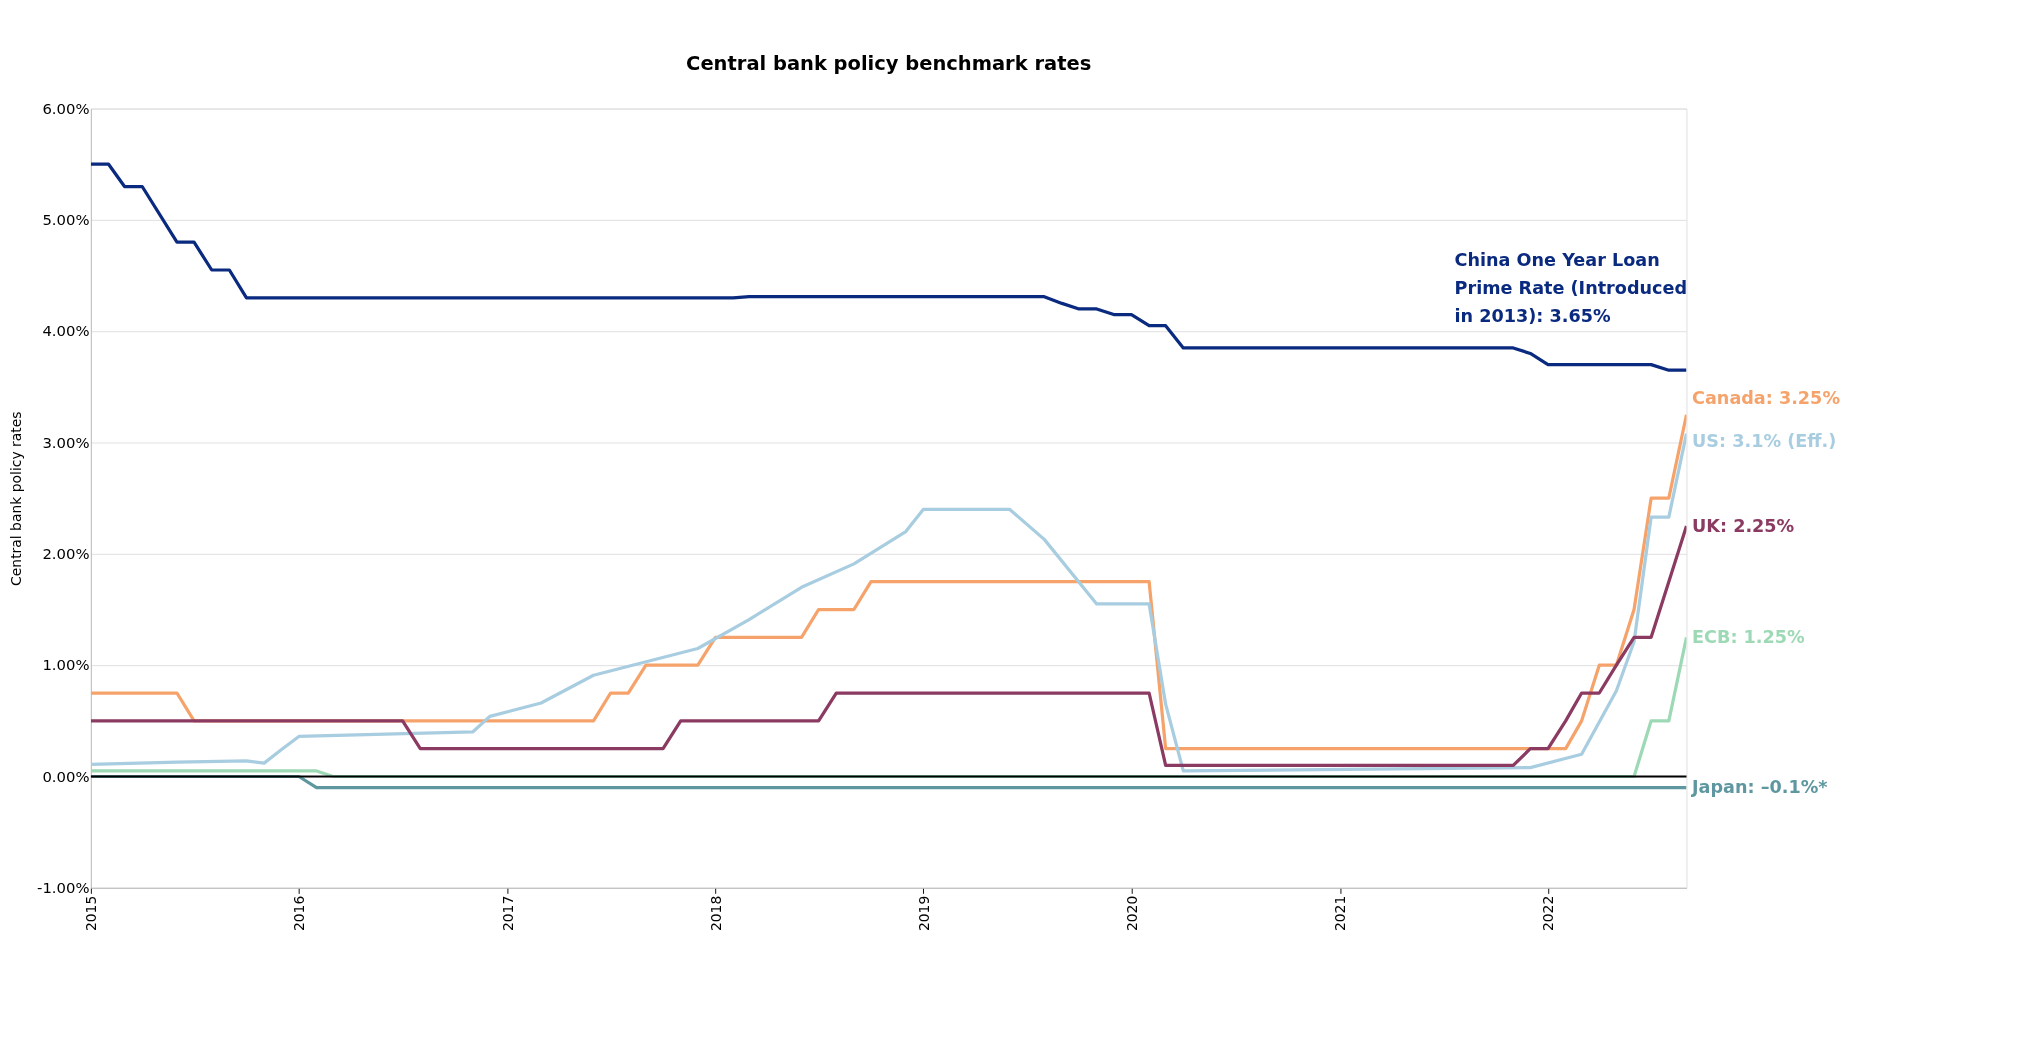 The width and height of the screenshot is (2026, 1037). I want to click on x-tick-label: 2020, so click(1131, 913).